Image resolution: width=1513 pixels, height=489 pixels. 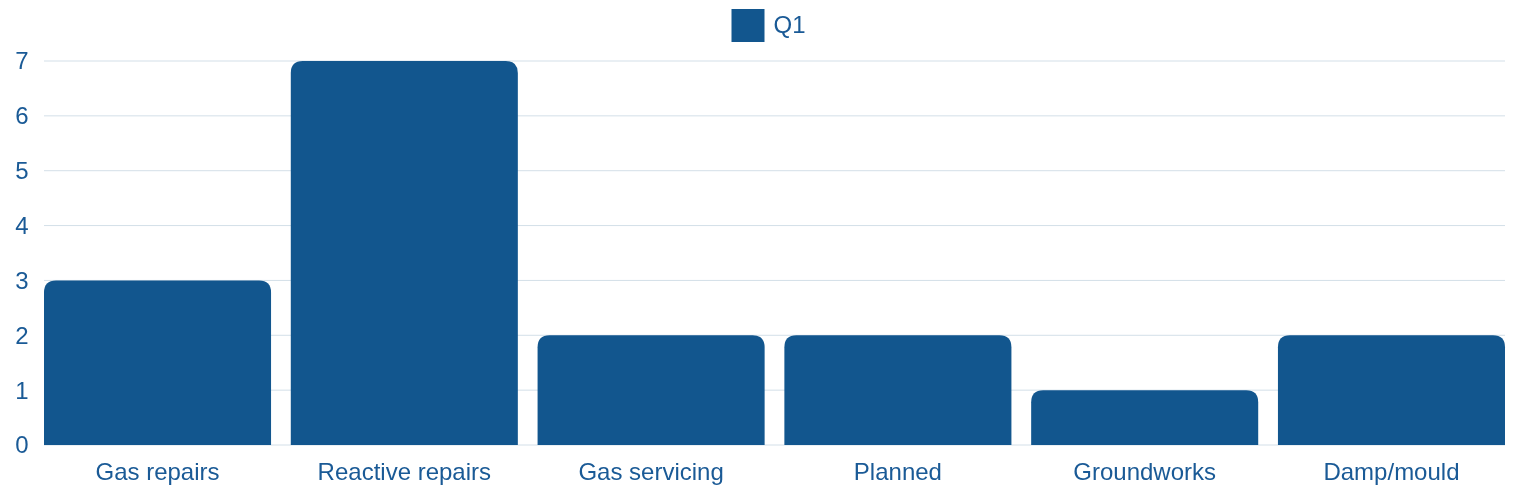 What do you see at coordinates (1145, 471) in the screenshot?
I see `x-tick-label: Groundworks` at bounding box center [1145, 471].